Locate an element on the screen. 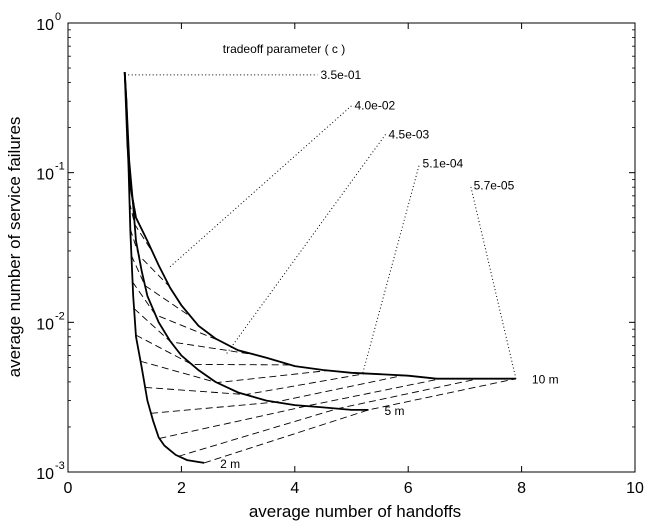 The width and height of the screenshot is (653, 522). x-tick-label: 0 is located at coordinates (68, 488).